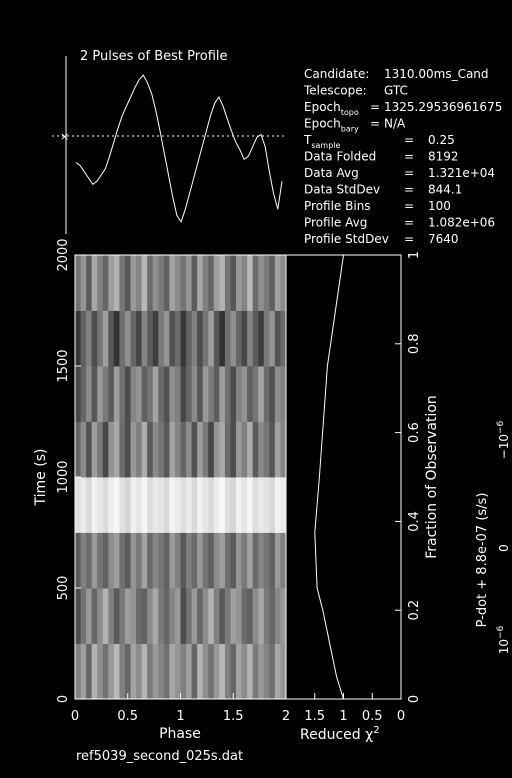 This screenshot has height=778, width=512. What do you see at coordinates (337, 206) in the screenshot?
I see `info-label: Profile Bins` at bounding box center [337, 206].